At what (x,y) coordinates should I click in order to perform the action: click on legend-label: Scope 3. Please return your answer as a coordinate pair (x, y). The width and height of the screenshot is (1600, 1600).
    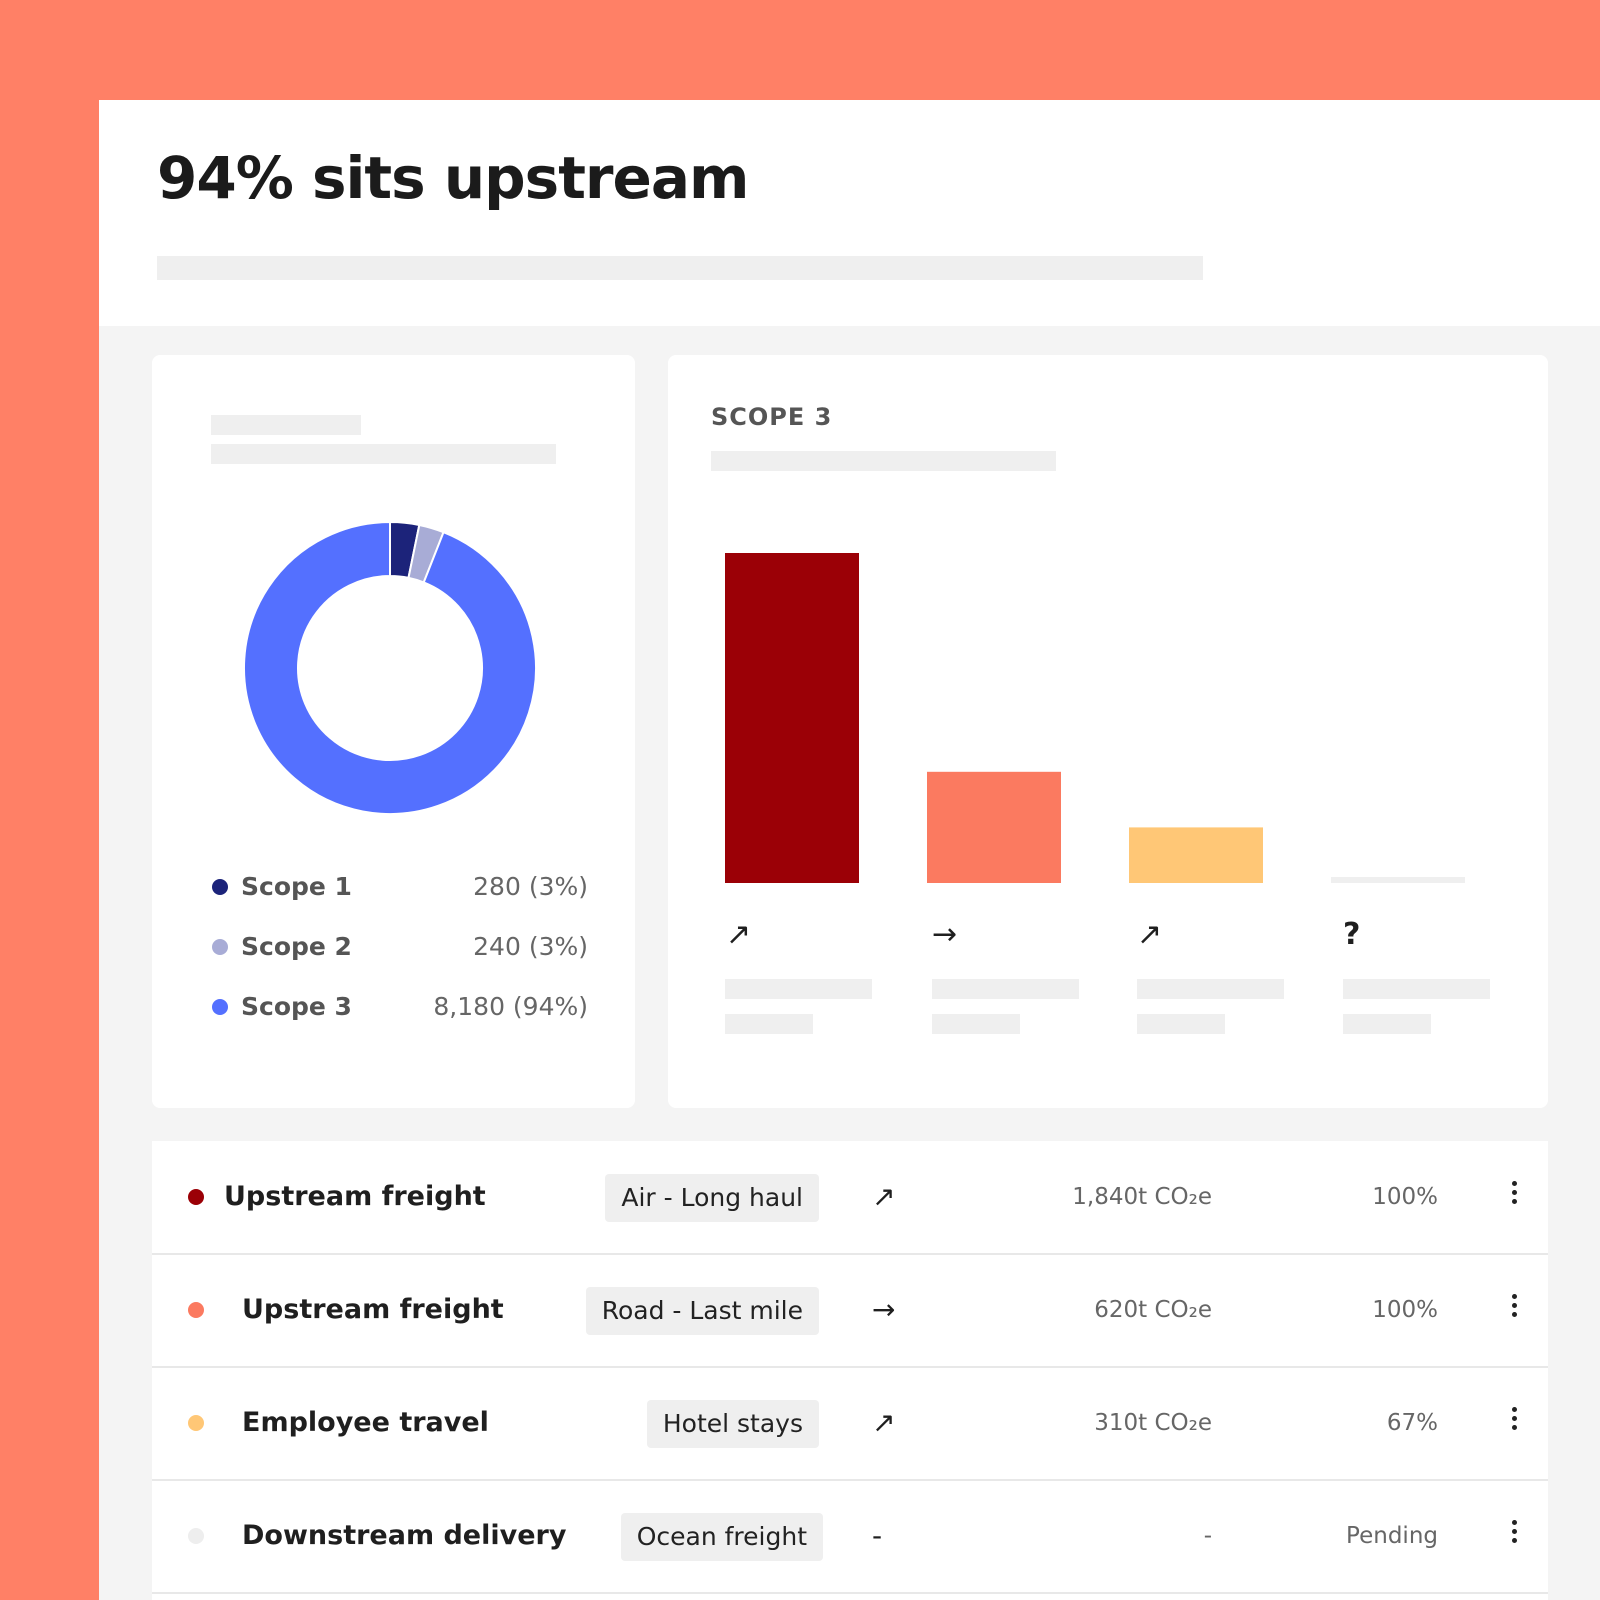
    Looking at the image, I should click on (296, 1006).